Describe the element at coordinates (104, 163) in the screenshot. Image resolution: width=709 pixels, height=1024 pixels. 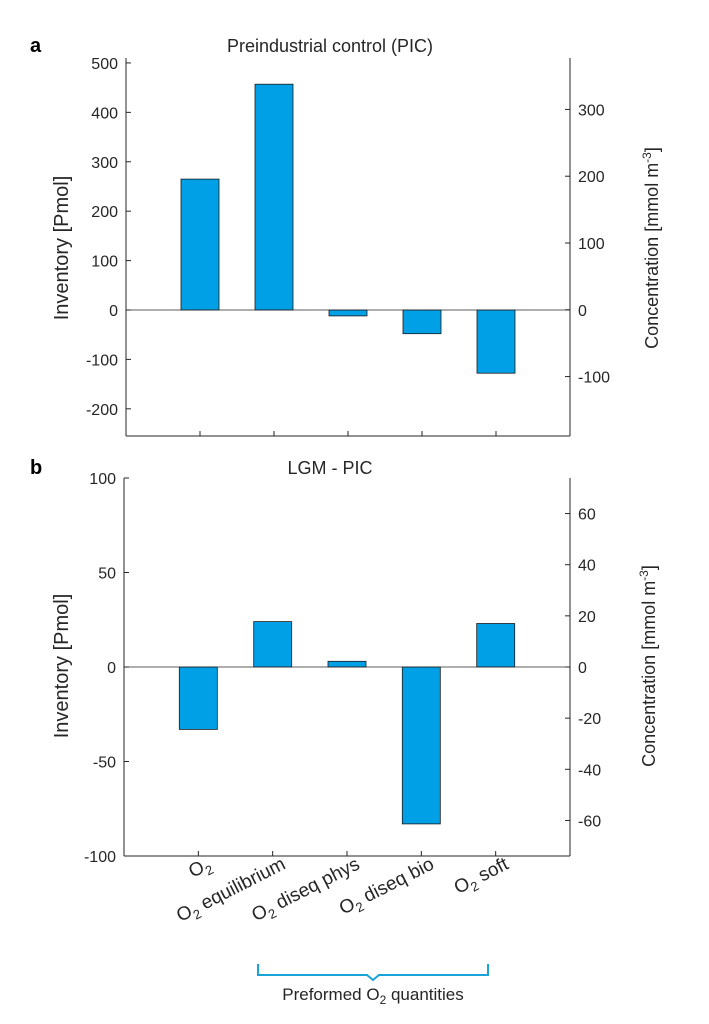
I see `ytick-label: 300` at that location.